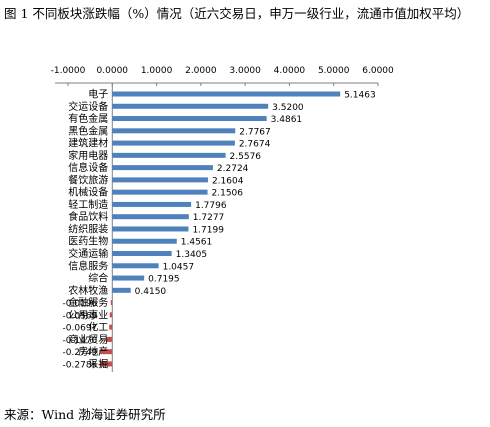  I want to click on category-label: 金融服务, so click(88, 302).